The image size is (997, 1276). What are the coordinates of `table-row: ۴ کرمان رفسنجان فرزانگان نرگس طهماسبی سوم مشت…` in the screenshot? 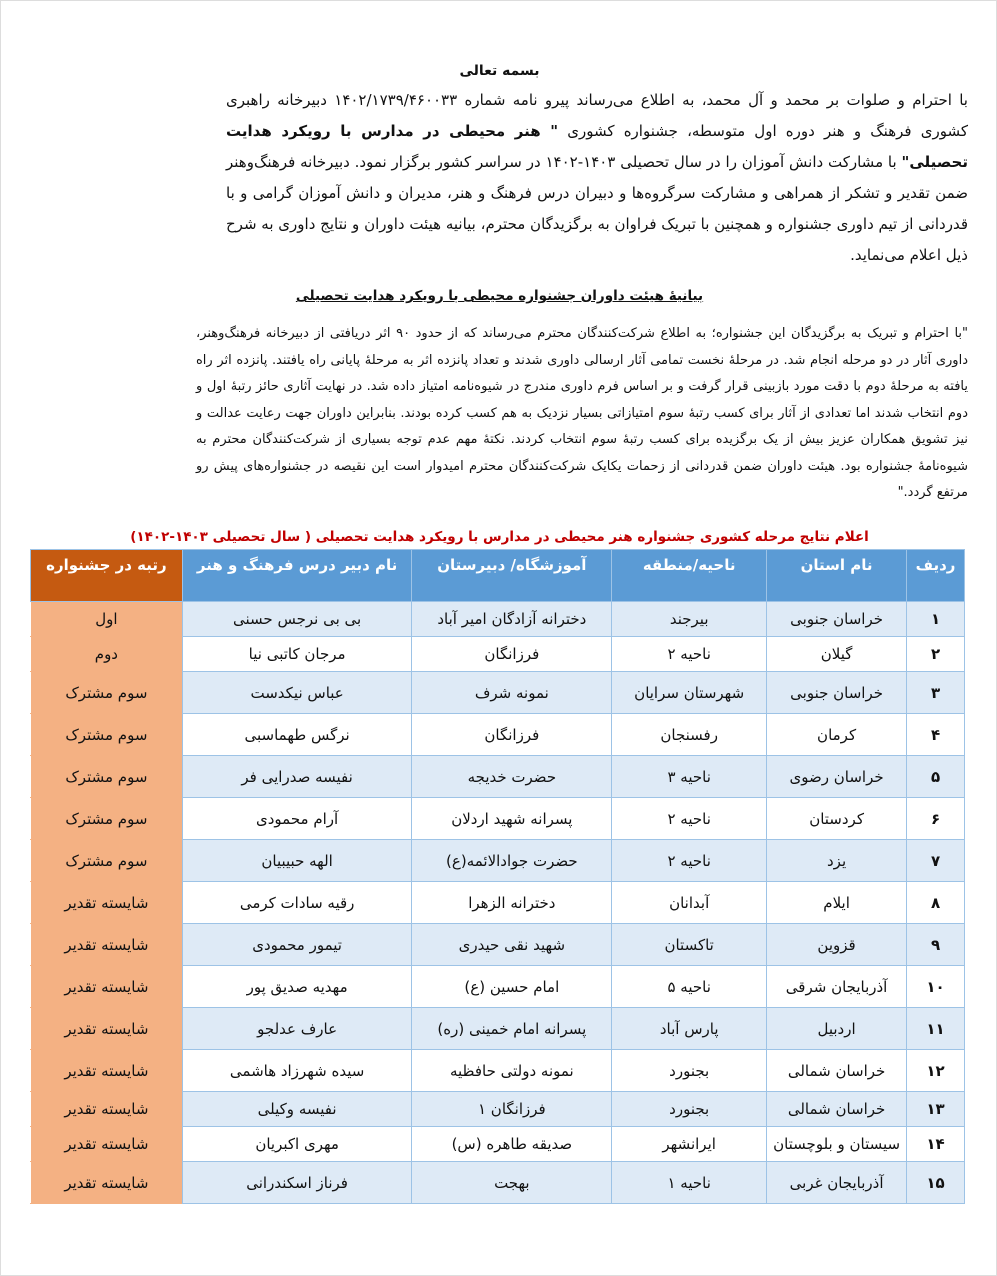 It's located at (497, 734).